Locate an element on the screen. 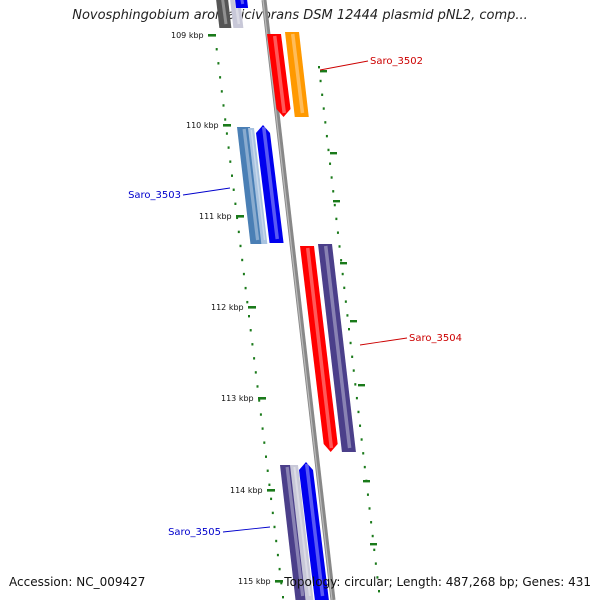  gene-label: Saro_3504 is located at coordinates (435, 338).